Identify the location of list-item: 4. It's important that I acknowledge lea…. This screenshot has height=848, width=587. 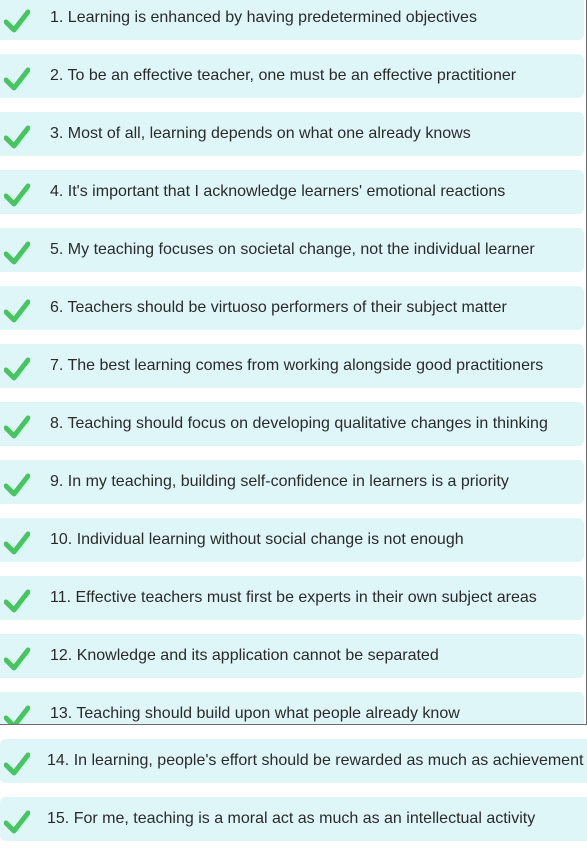
(292, 192).